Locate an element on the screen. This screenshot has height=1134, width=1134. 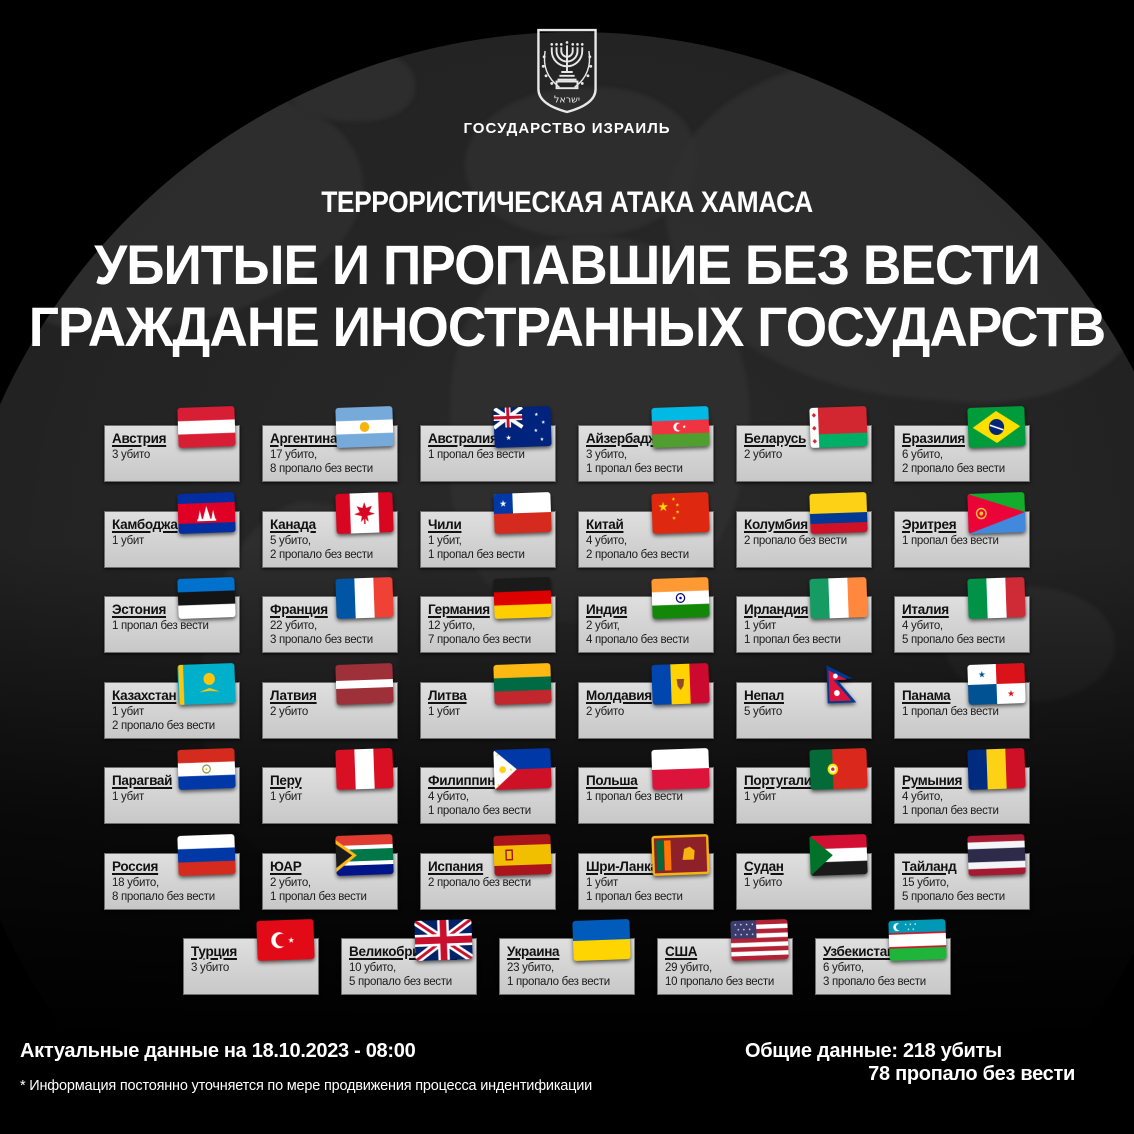
country-name: Панама is located at coordinates (926, 695).